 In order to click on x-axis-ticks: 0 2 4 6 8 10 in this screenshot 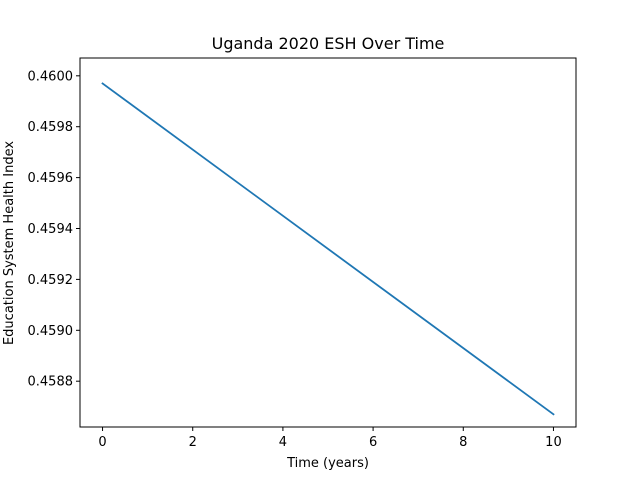, I will do `click(330, 438)`.